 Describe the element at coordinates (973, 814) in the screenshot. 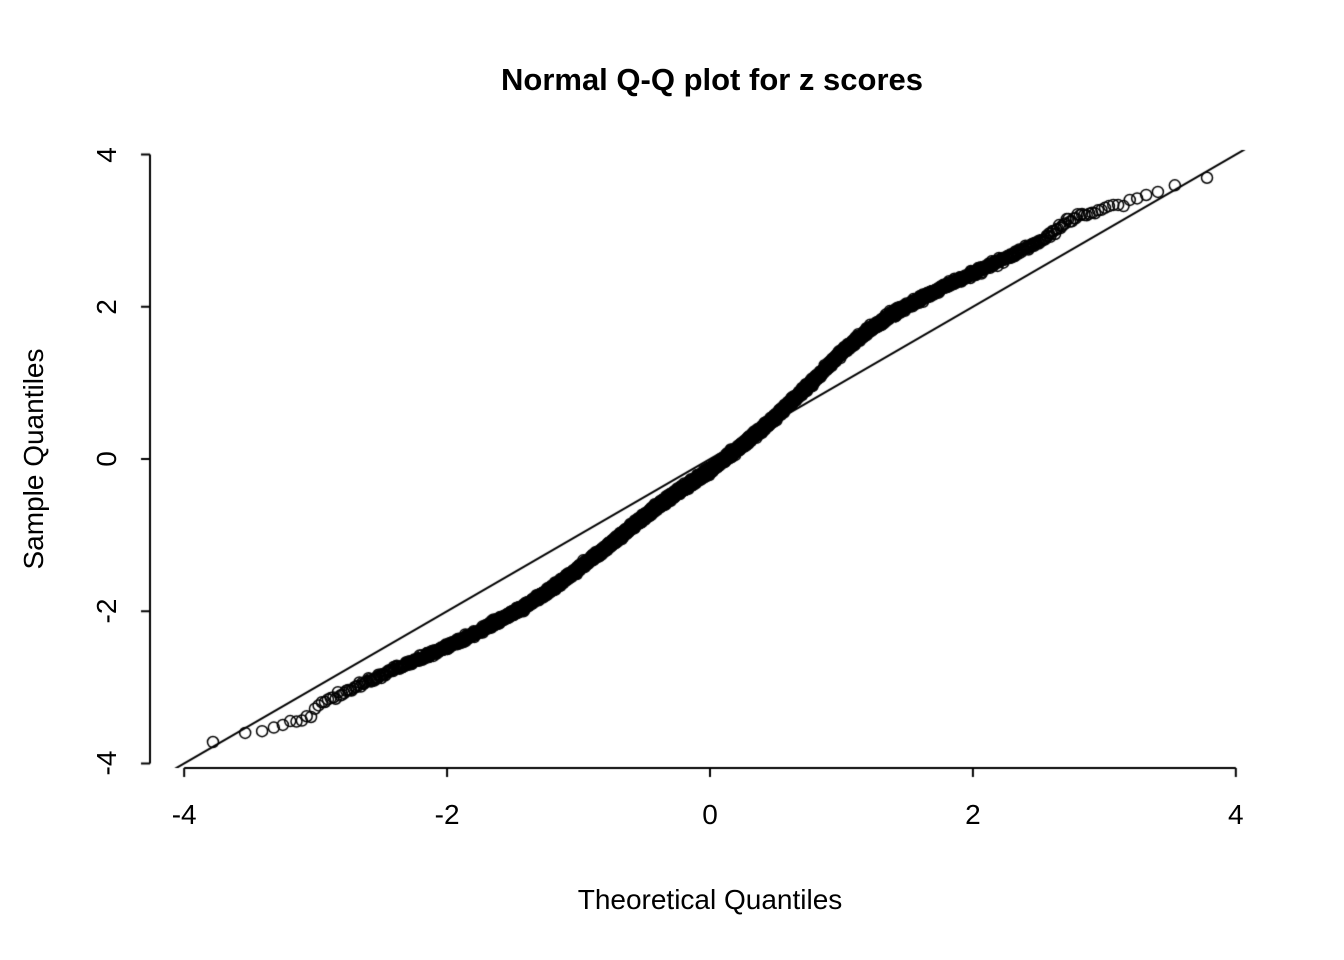

I see `x-tick-label: 2` at that location.